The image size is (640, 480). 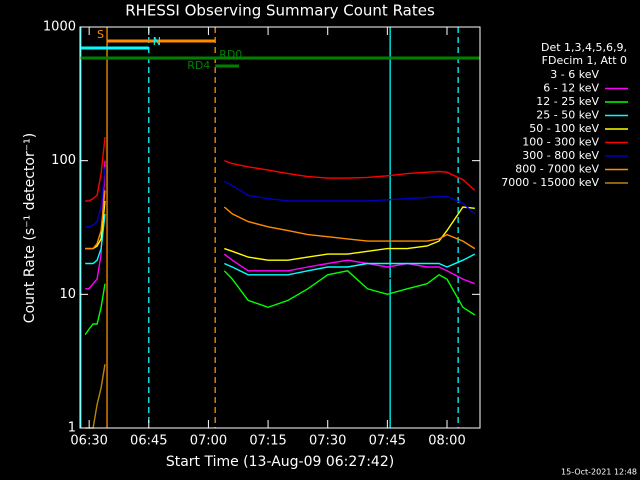 I want to click on x-tick-label: 07:45, so click(x=387, y=441).